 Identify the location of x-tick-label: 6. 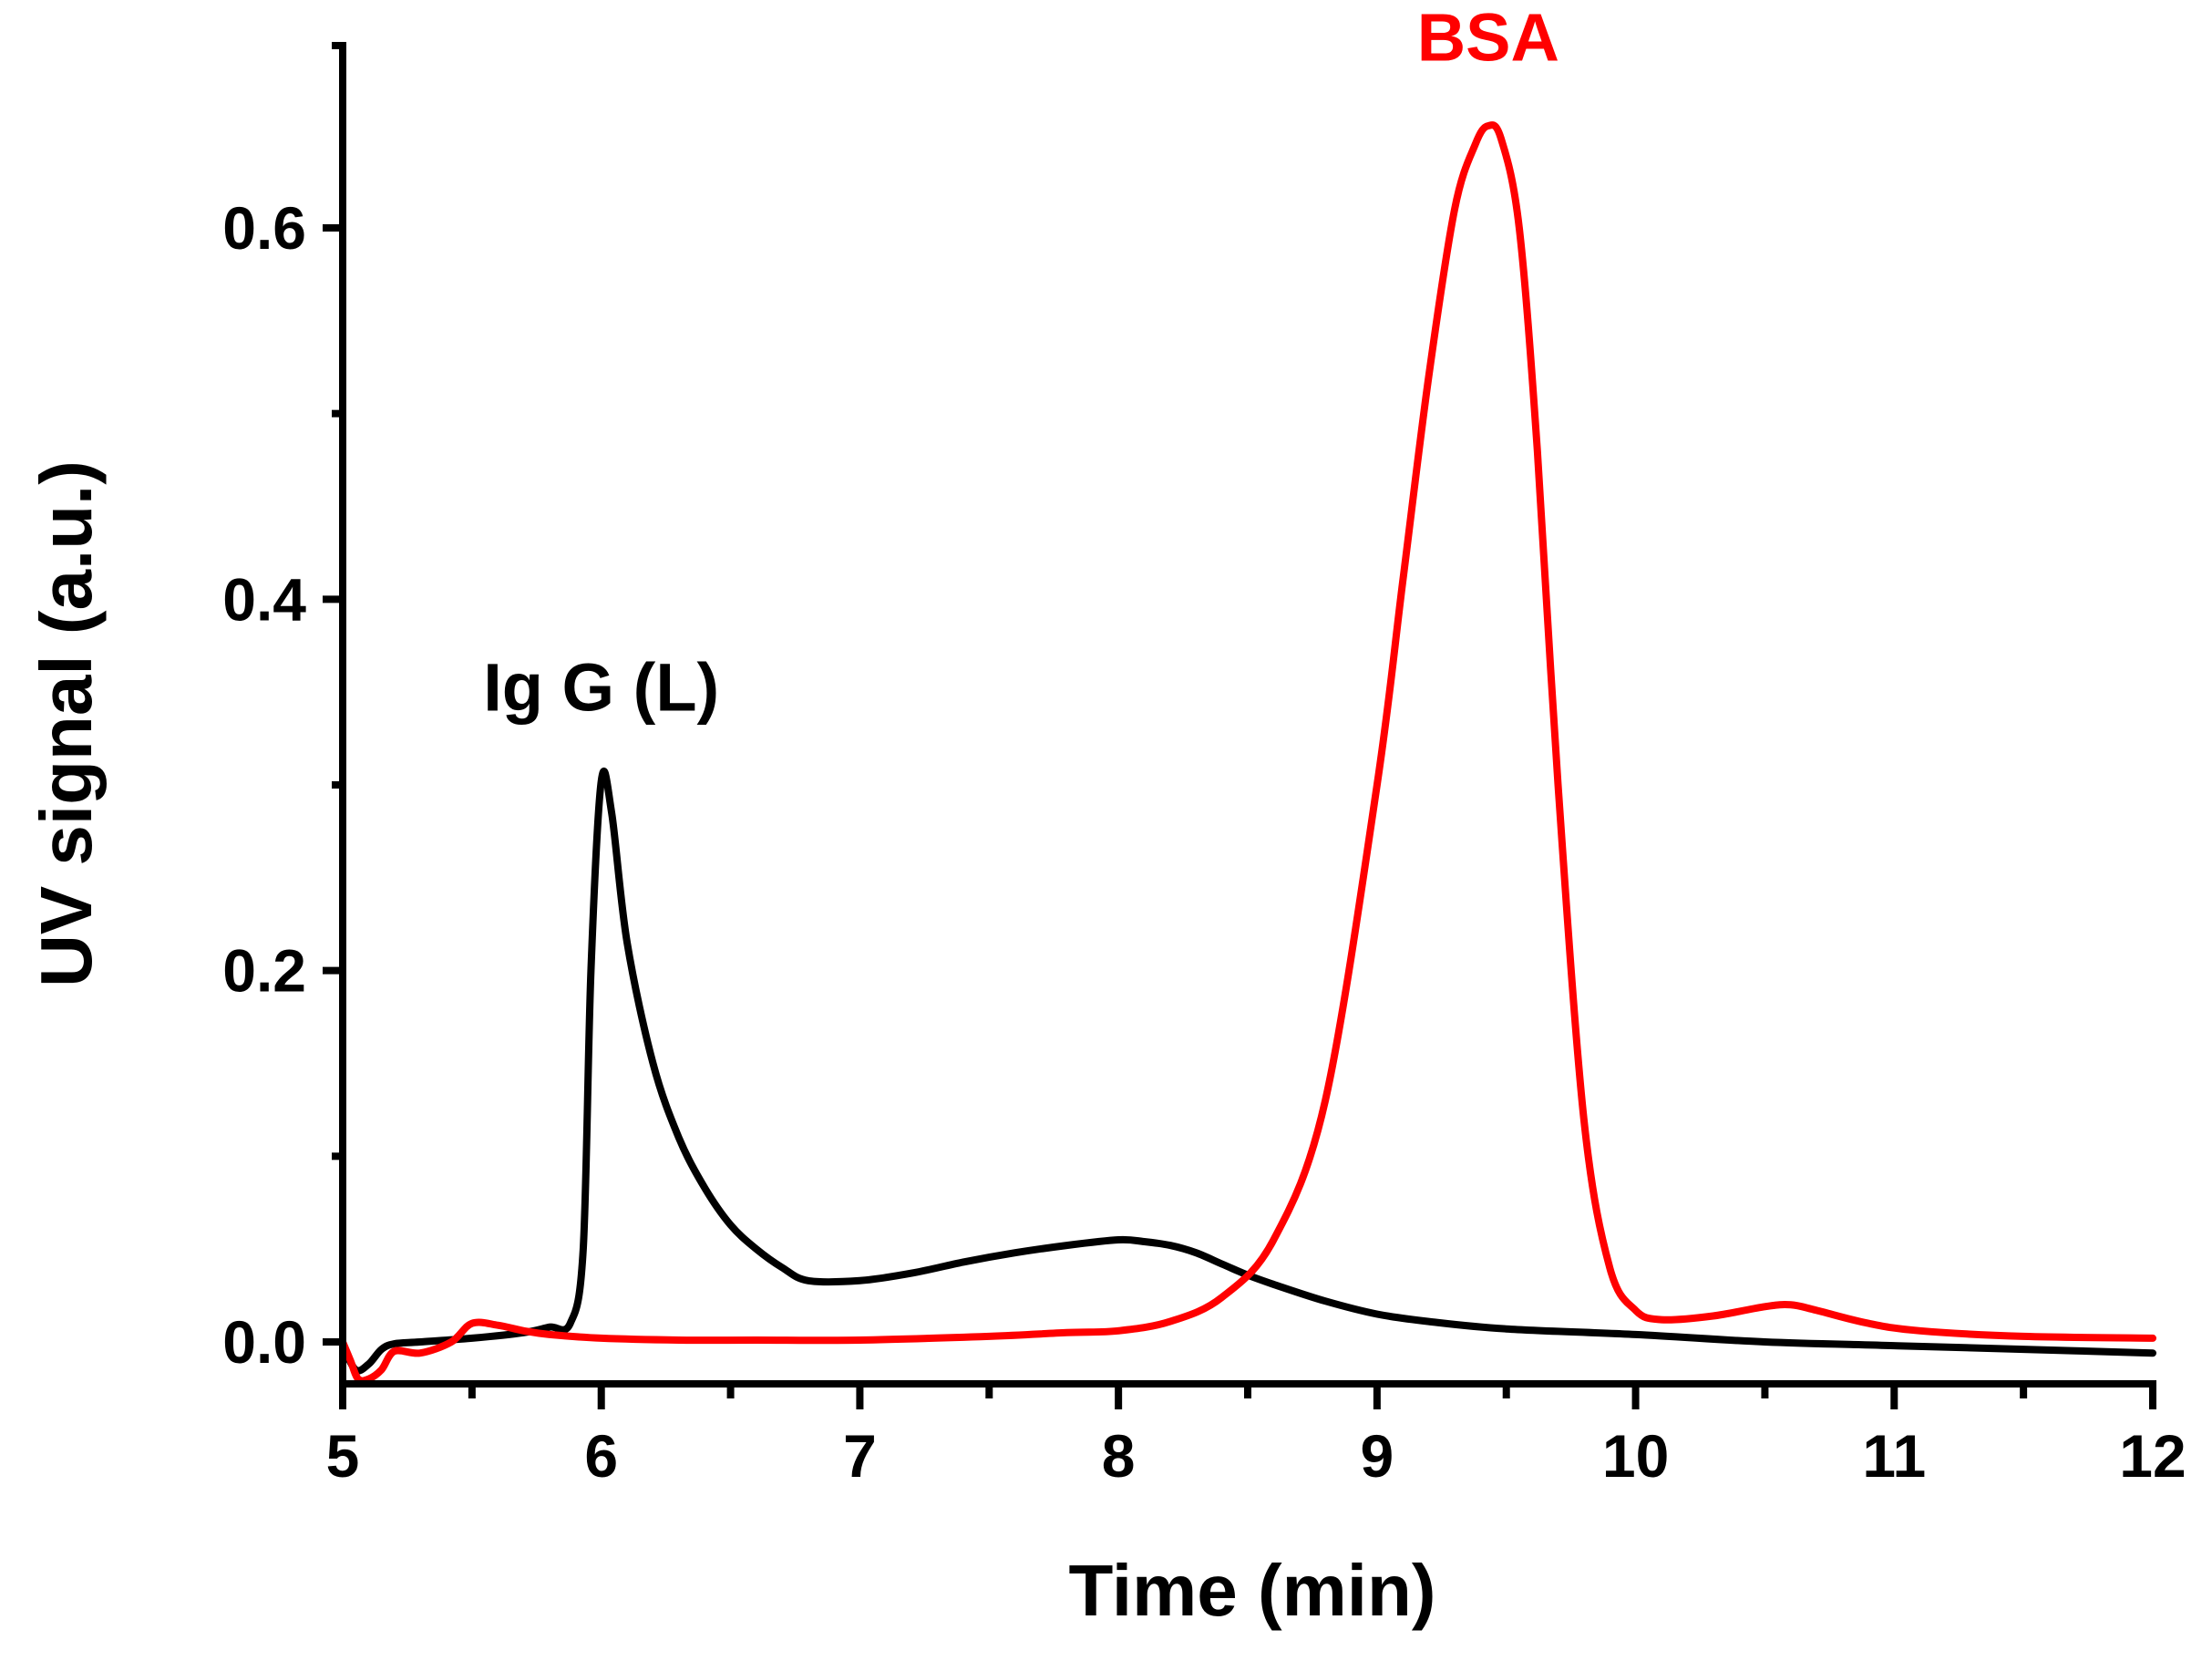
(601, 1456).